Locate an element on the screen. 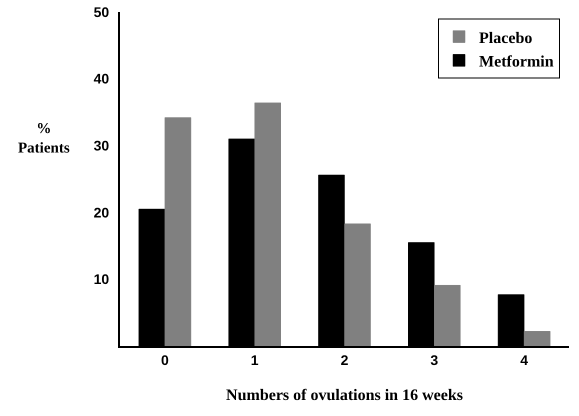 The height and width of the screenshot is (416, 579). y-tick-label: 20 is located at coordinates (102, 212).